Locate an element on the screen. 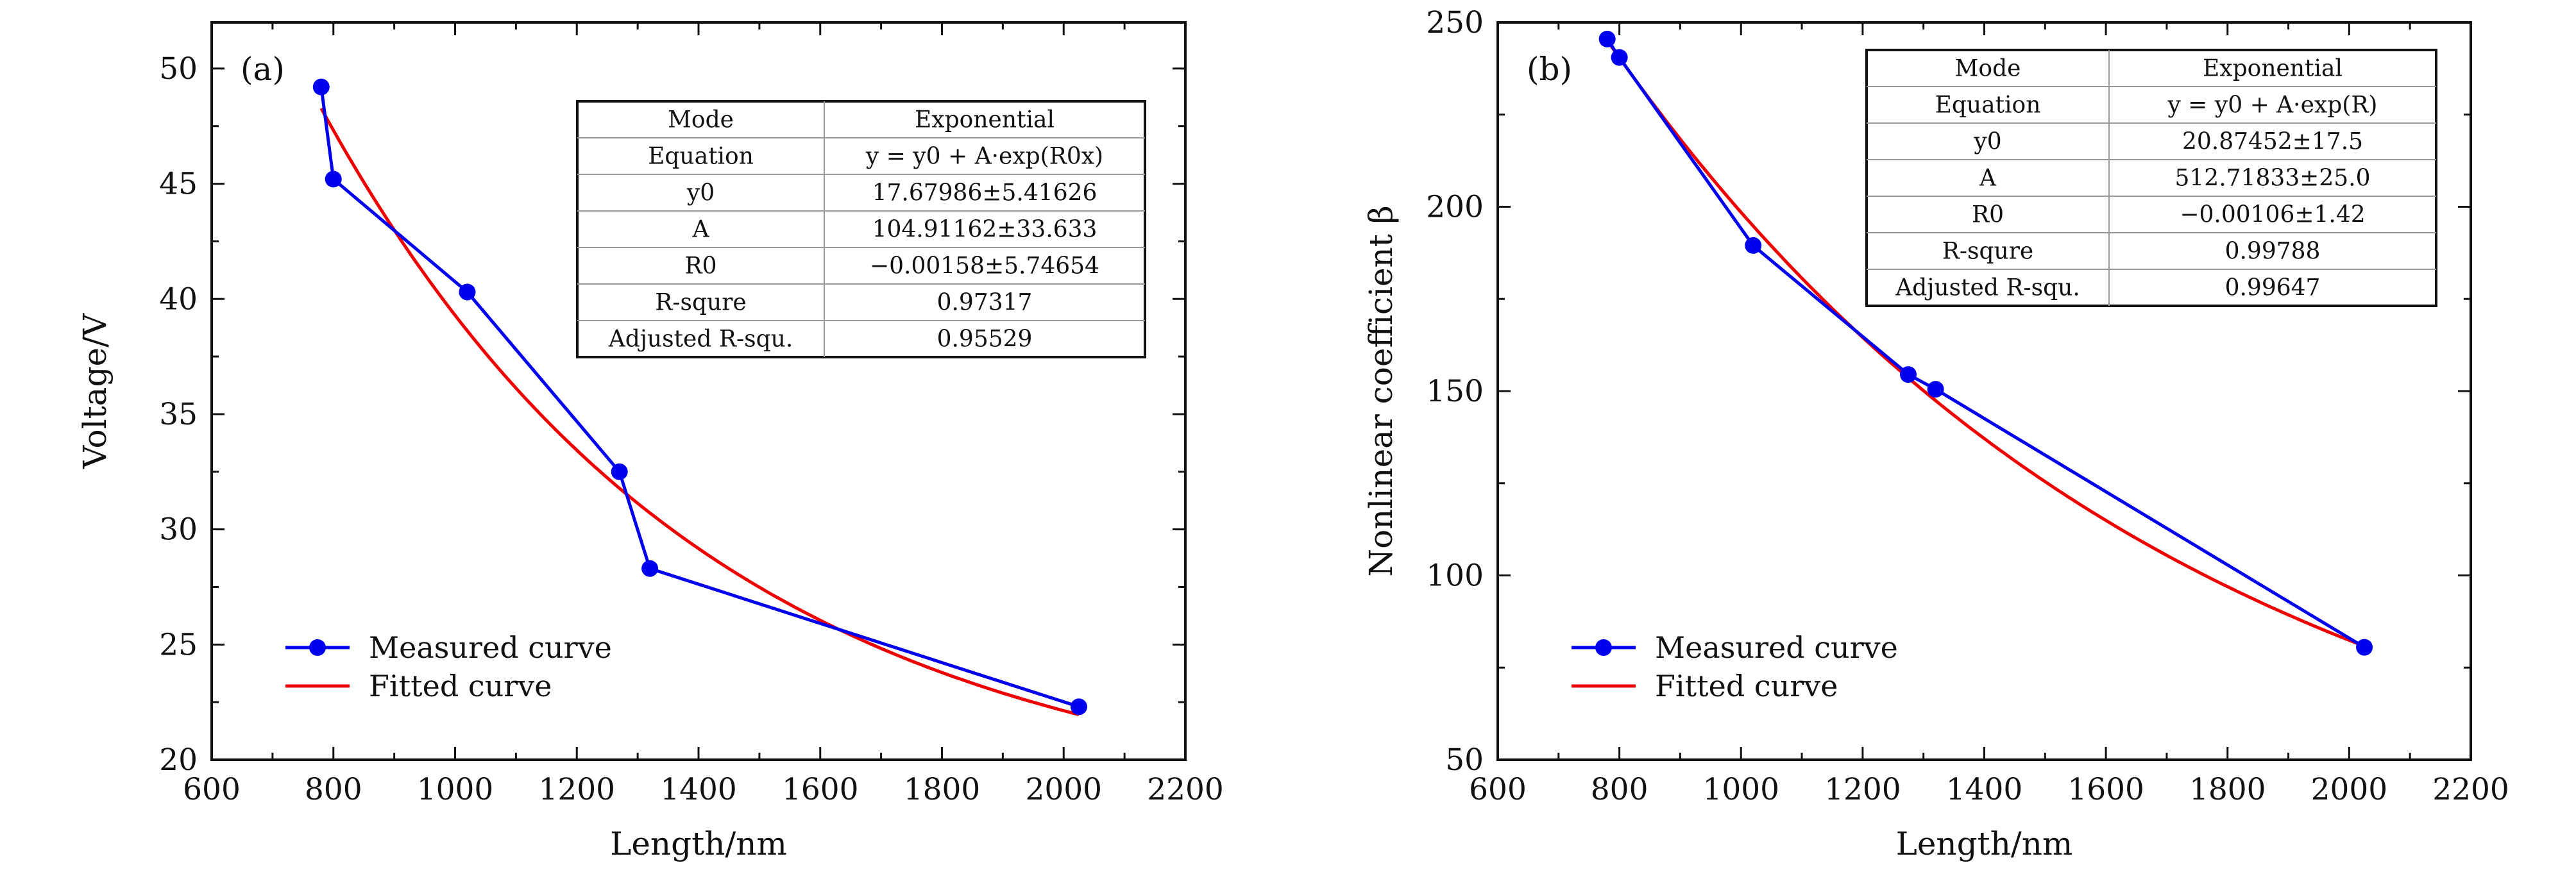  table-cell: −0.00158±5.74654 is located at coordinates (984, 266).